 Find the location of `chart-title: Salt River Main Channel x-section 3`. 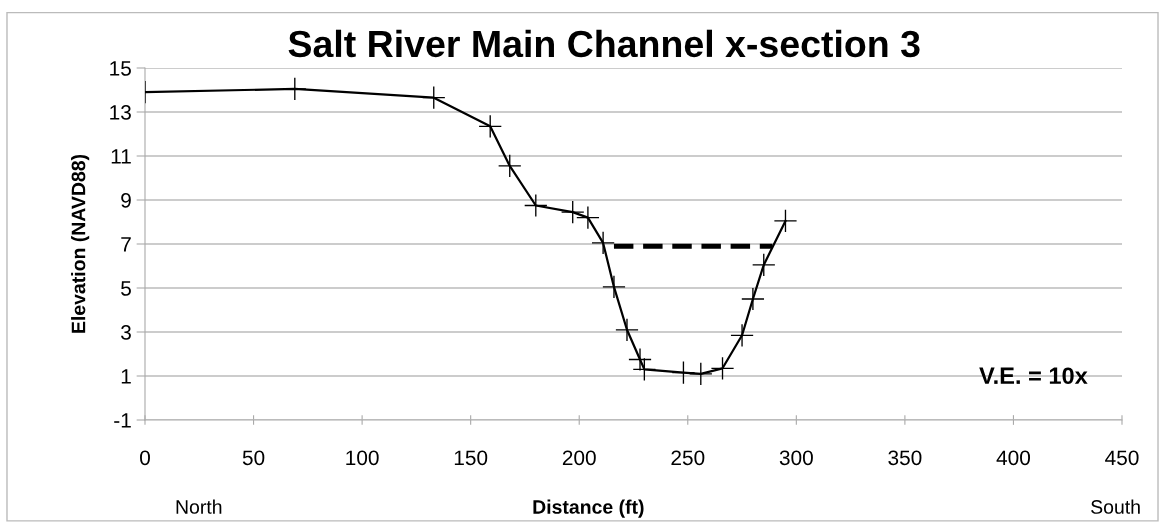

chart-title: Salt River Main Channel x-section 3 is located at coordinates (604, 43).